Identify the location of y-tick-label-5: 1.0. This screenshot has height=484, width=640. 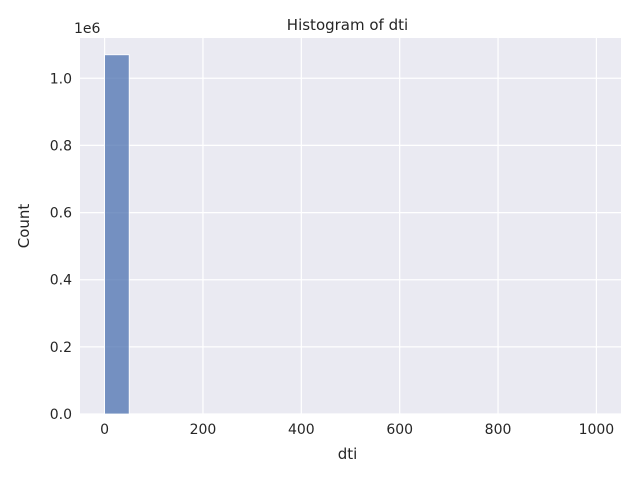
(61, 79).